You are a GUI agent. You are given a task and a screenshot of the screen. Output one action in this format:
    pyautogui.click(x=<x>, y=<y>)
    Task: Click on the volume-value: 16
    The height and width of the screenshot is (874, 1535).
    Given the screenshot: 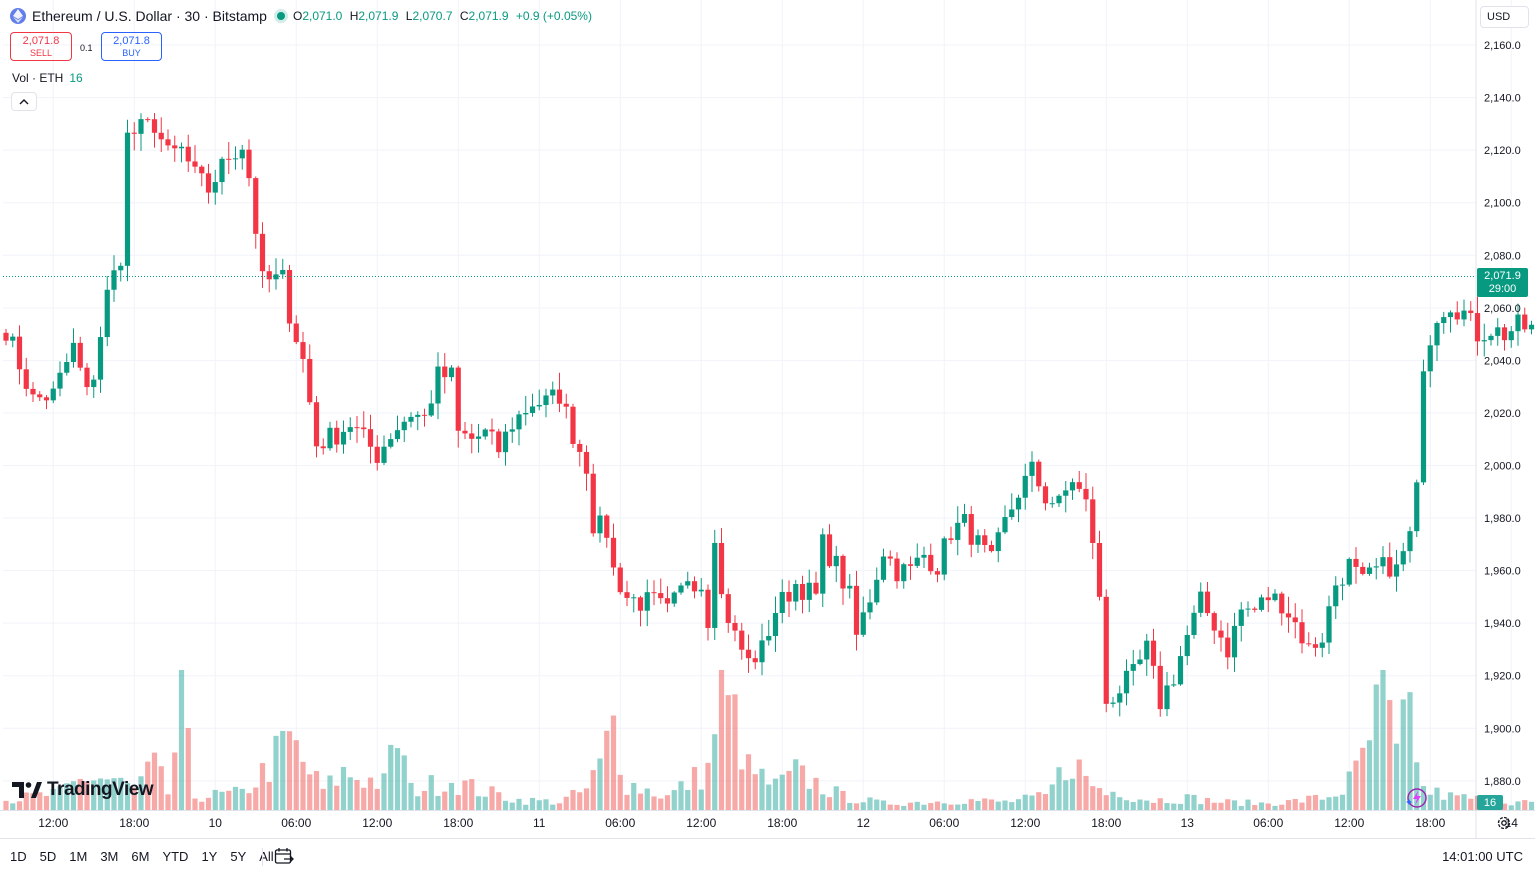 What is the action you would take?
    pyautogui.click(x=76, y=78)
    